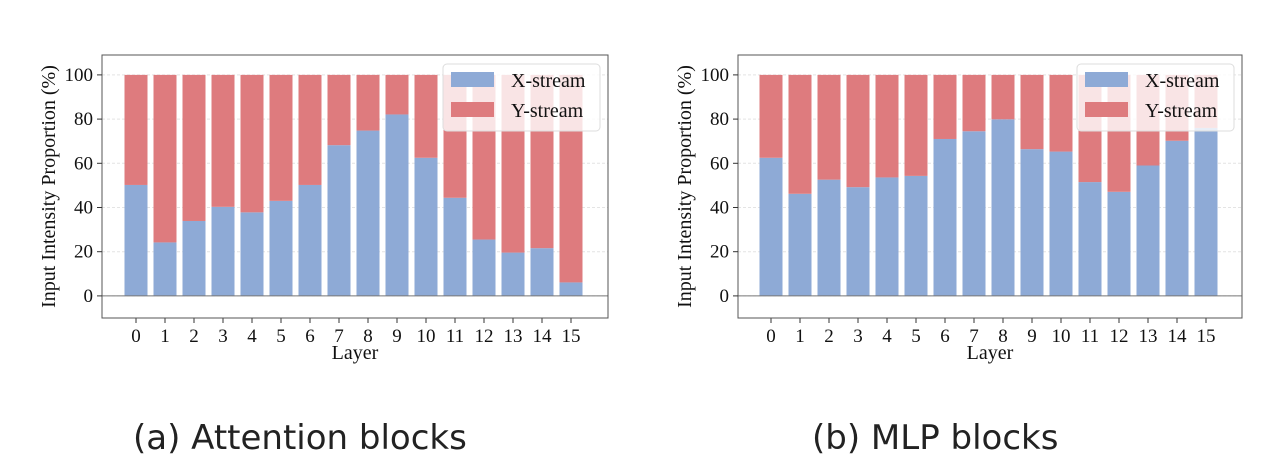 This screenshot has height=471, width=1280. Describe the element at coordinates (83, 119) in the screenshot. I see `y-tick-label: 80` at that location.